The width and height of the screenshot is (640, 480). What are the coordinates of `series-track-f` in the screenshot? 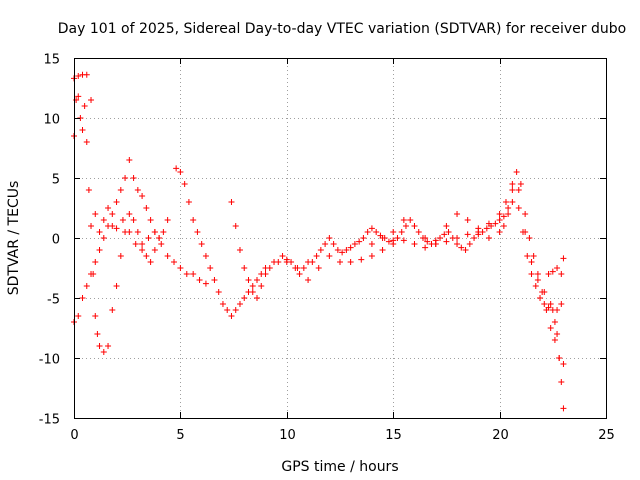 It's located at (424, 247).